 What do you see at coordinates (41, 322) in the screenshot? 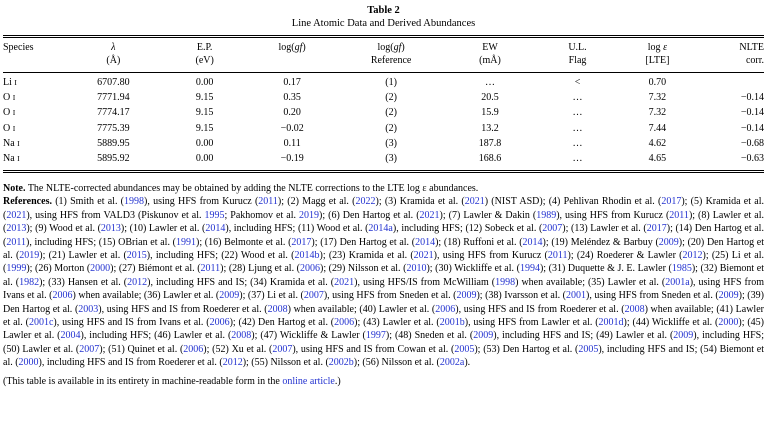
I see `reference-year-link: 2001c` at bounding box center [41, 322].